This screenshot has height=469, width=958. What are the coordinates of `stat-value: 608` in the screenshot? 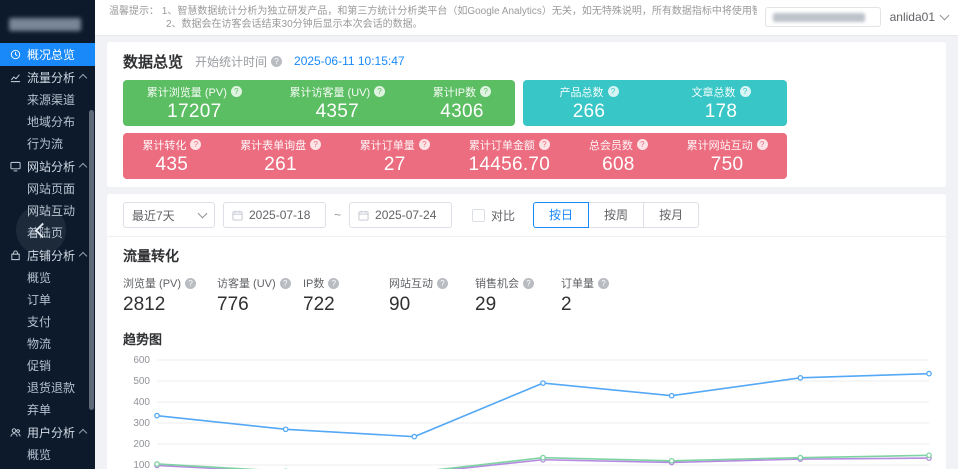 It's located at (618, 164).